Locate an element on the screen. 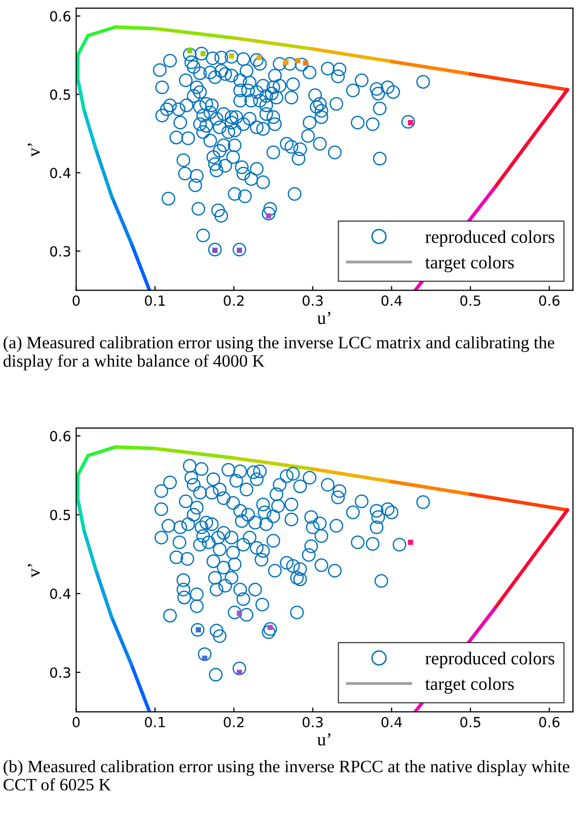 The height and width of the screenshot is (820, 577). text: (b) Measured calibration error using the inverse RPCC at the native display white CCT of 6025 K is located at coordinates (287, 775).